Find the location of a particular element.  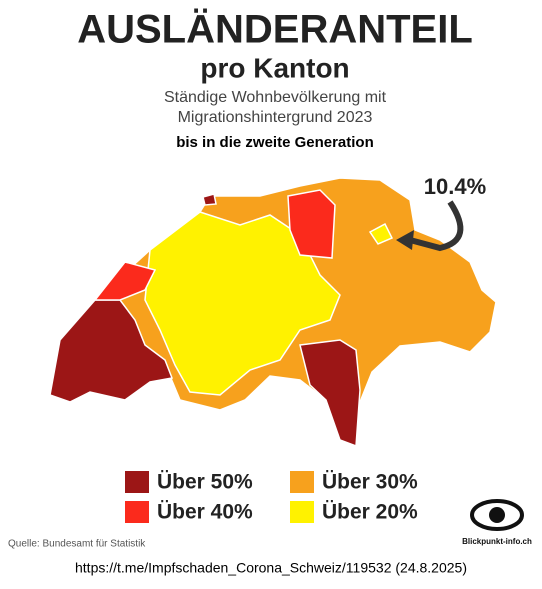

logo-pupil is located at coordinates (497, 515).